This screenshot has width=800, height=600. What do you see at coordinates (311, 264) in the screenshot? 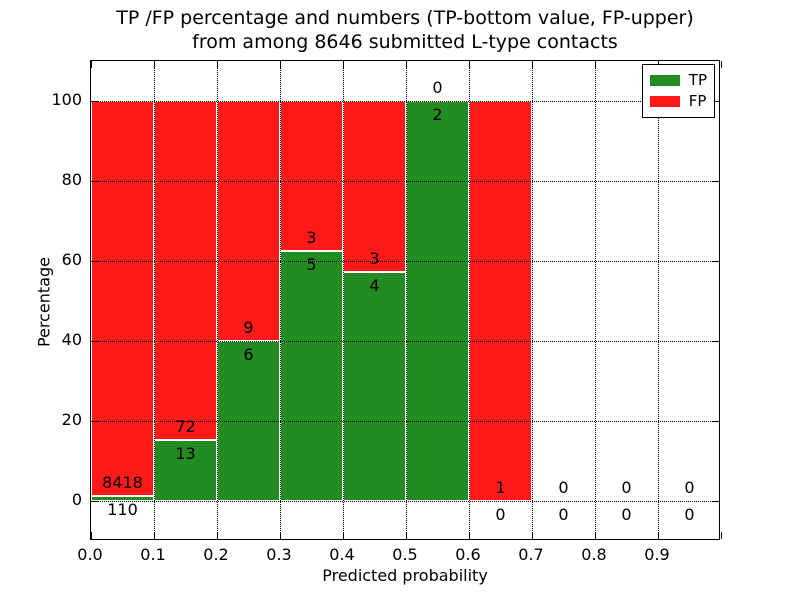
I see `tp-count-label: 5` at bounding box center [311, 264].